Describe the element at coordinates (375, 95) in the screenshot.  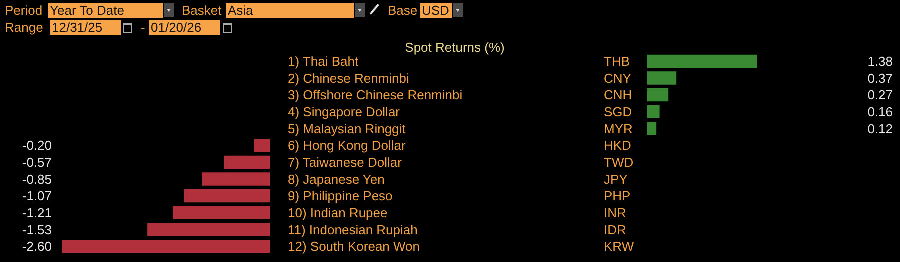
I see `y-tick-label: 3) Offshore Chinese Renminbi` at that location.